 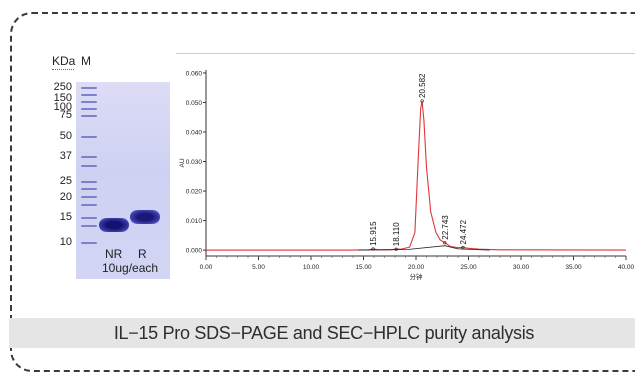 I want to click on gel-background, so click(x=123, y=180).